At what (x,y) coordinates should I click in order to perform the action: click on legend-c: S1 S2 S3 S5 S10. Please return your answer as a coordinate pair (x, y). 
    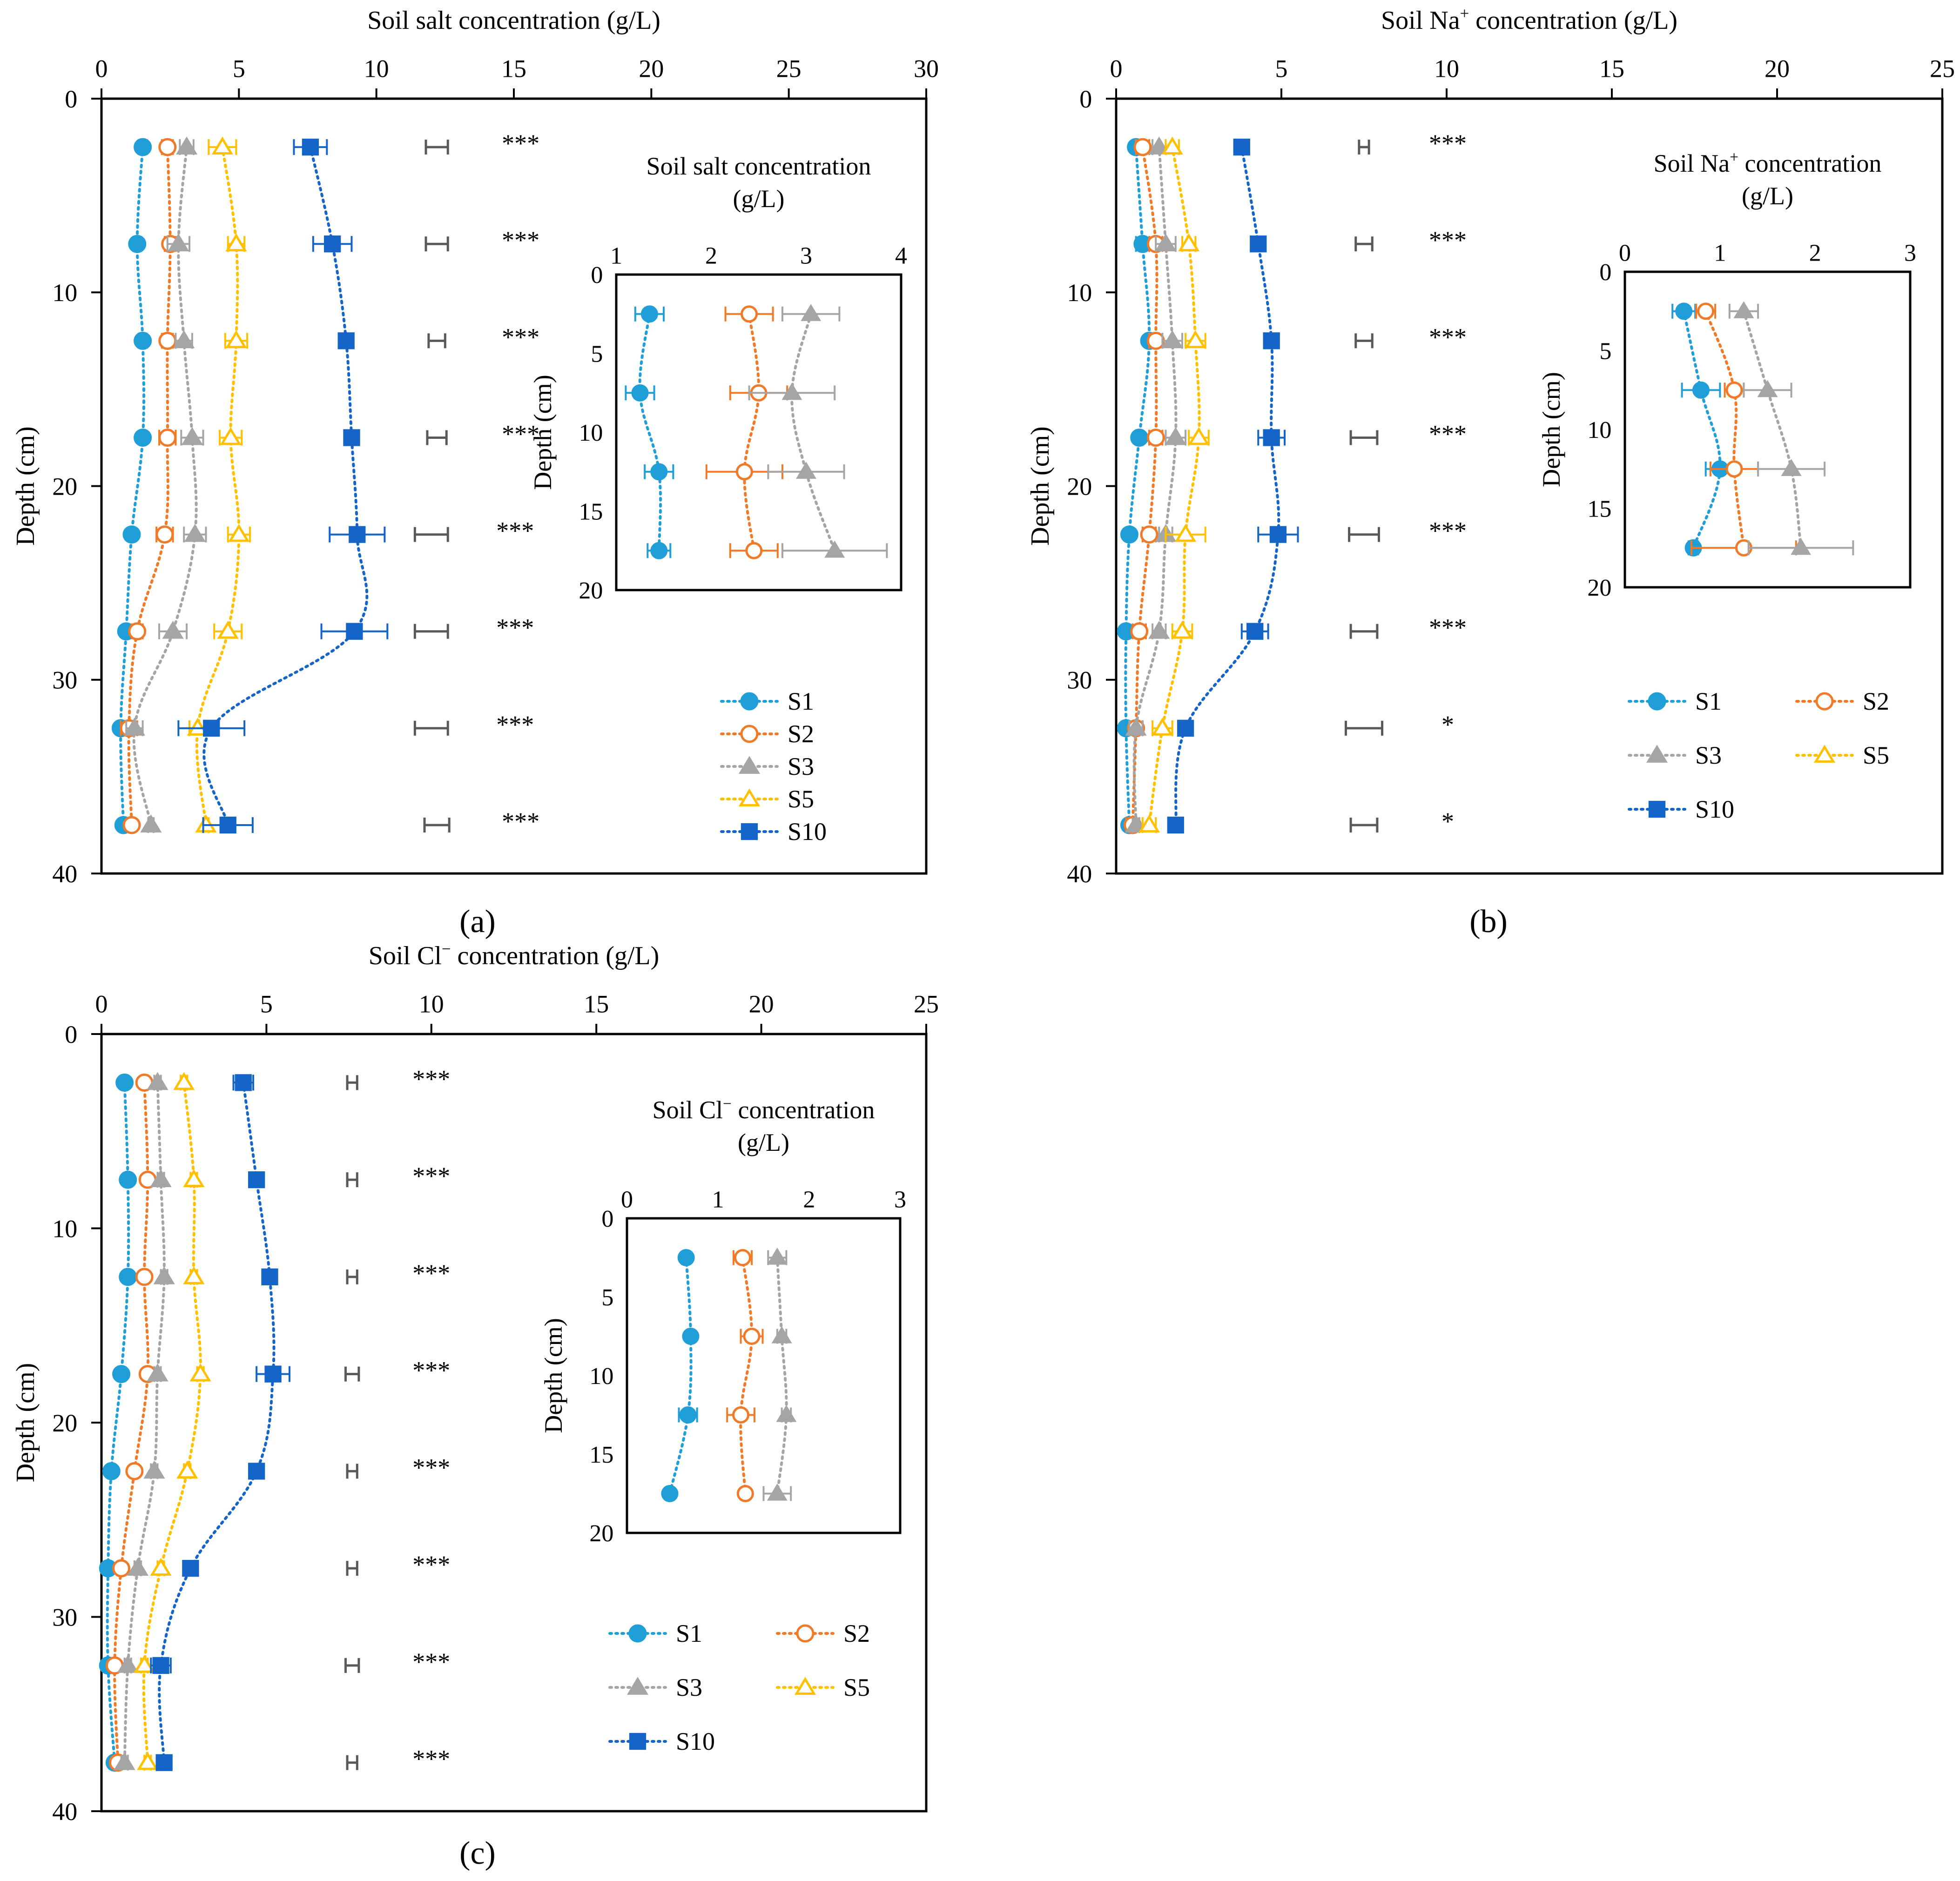
    Looking at the image, I should click on (739, 1687).